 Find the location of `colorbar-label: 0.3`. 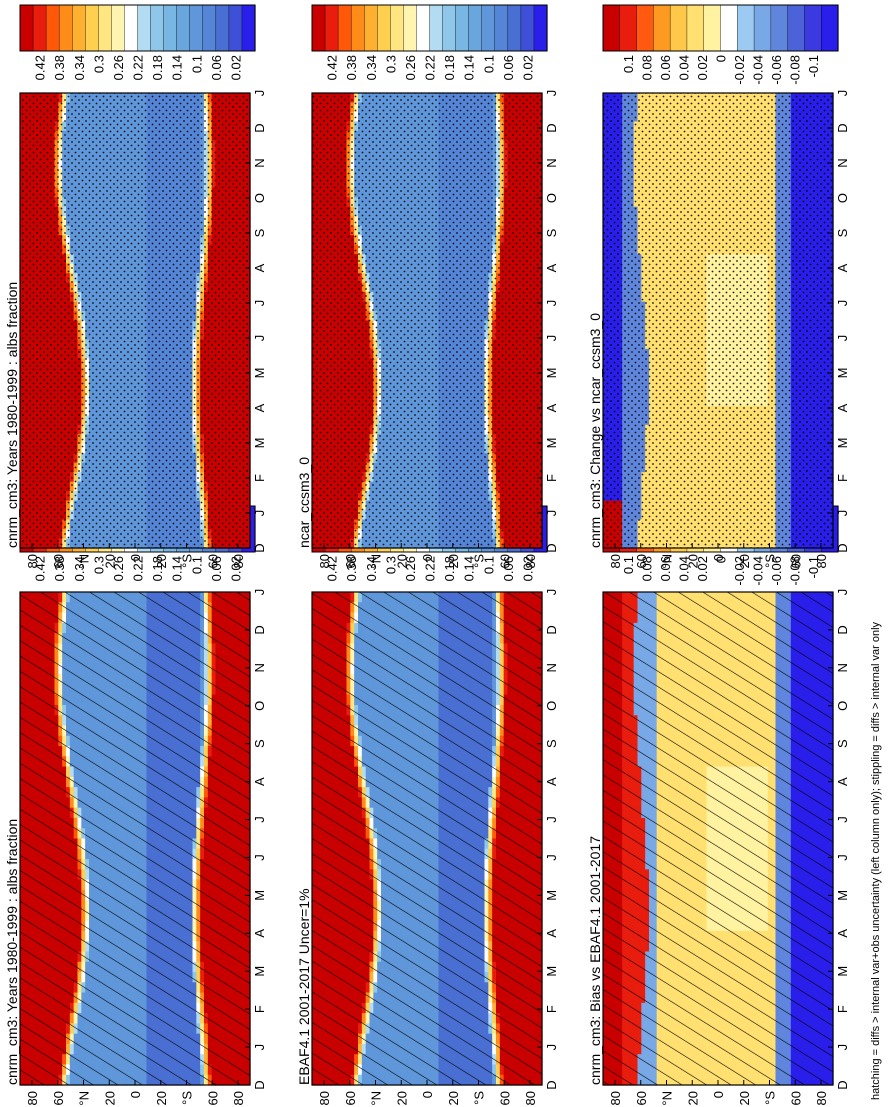

colorbar-label: 0.3 is located at coordinates (390, 565).